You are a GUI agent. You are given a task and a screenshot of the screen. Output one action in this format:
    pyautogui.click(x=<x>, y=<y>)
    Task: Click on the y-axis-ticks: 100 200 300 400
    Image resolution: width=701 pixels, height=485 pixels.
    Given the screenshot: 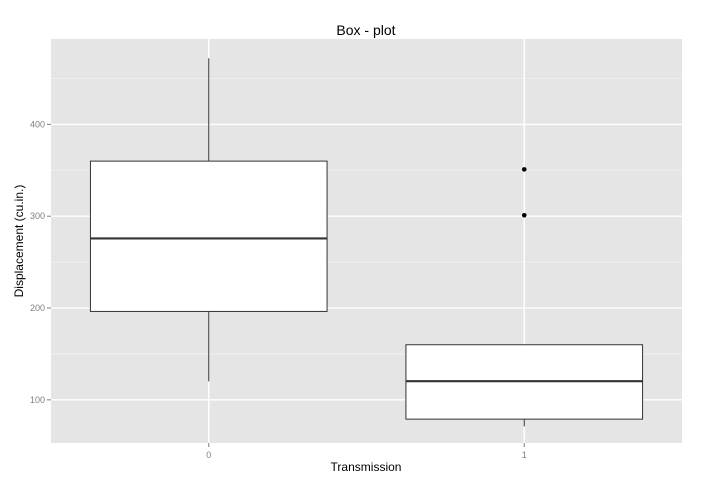 What is the action you would take?
    pyautogui.click(x=40, y=262)
    